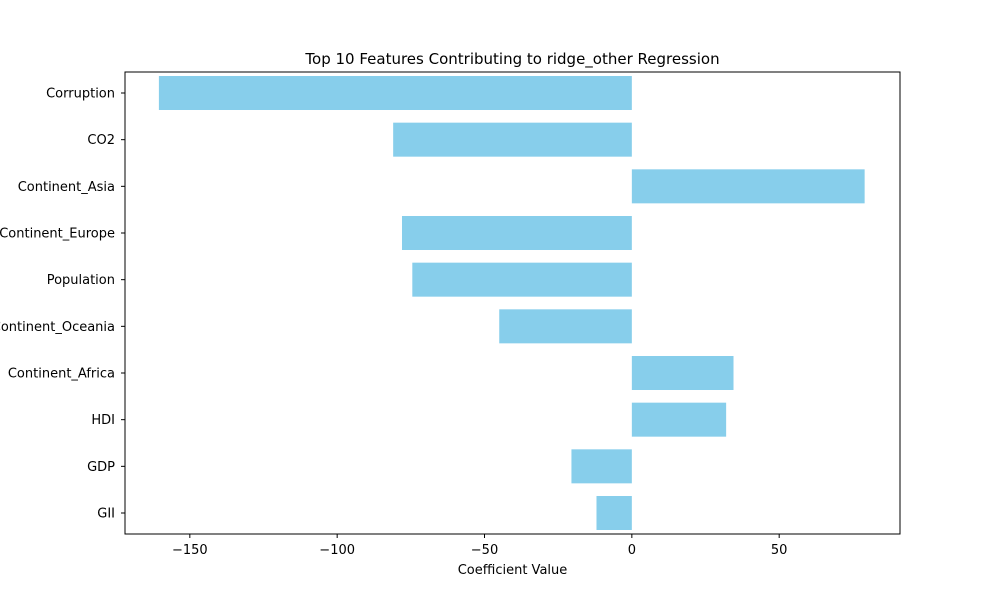 The image size is (1000, 600). What do you see at coordinates (395, 93) in the screenshot?
I see `bar-corruption` at bounding box center [395, 93].